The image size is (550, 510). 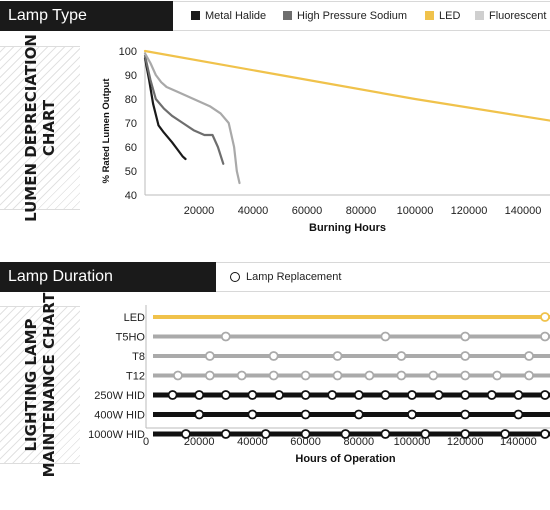 I want to click on row-label-1000w-hid: 1000W HID, so click(x=116, y=435).